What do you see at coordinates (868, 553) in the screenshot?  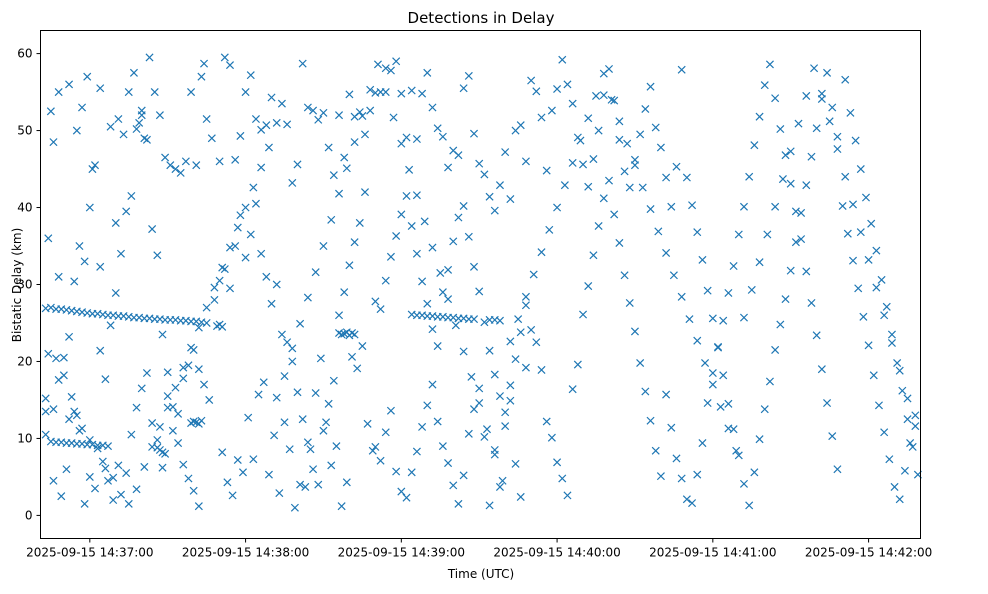 I see `x-tick-label: 2025-09-15 14:42:00` at bounding box center [868, 553].